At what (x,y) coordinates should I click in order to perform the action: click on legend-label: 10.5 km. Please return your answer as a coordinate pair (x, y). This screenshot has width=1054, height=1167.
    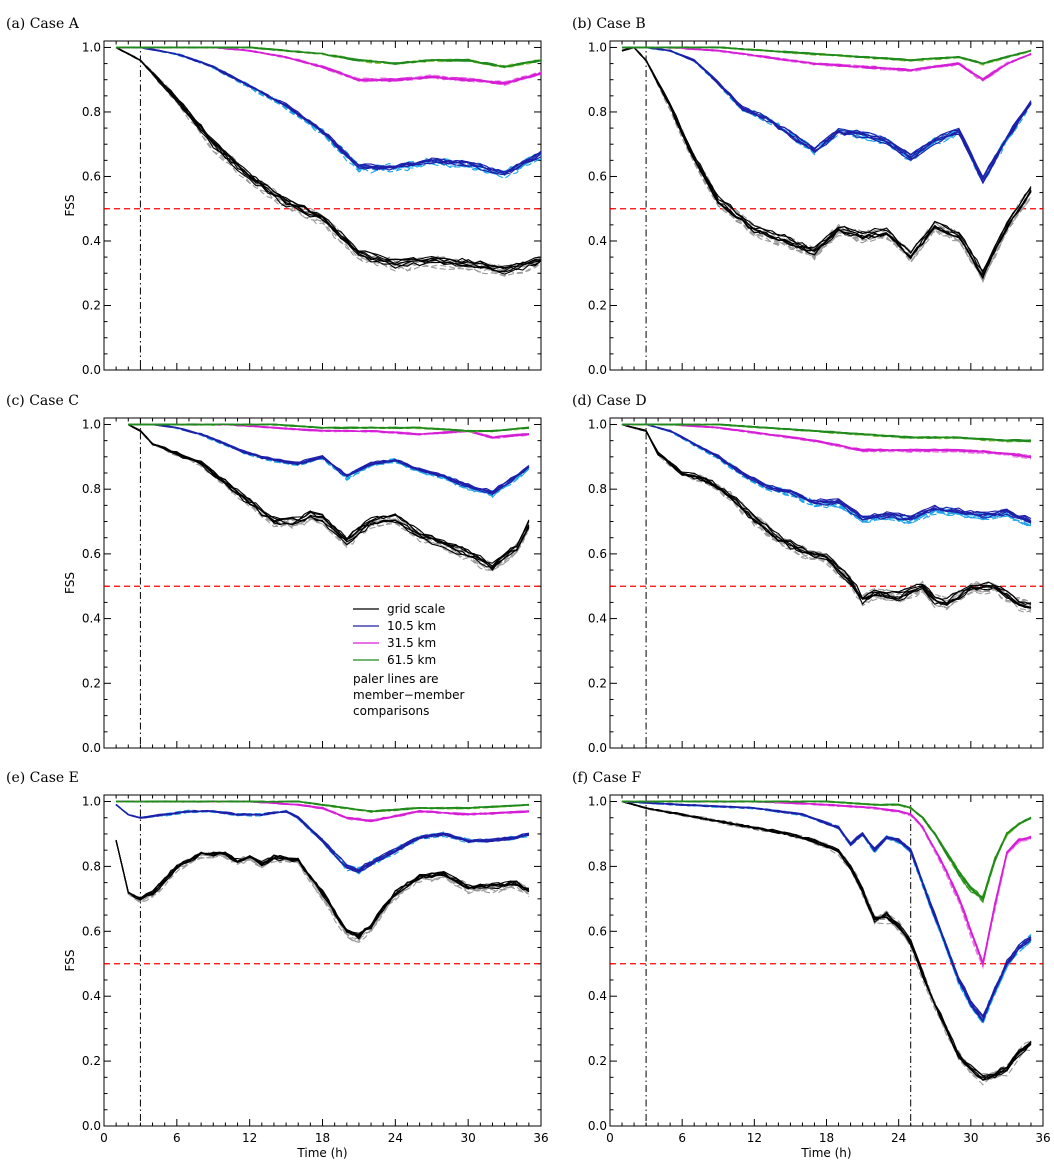
    Looking at the image, I should click on (411, 626).